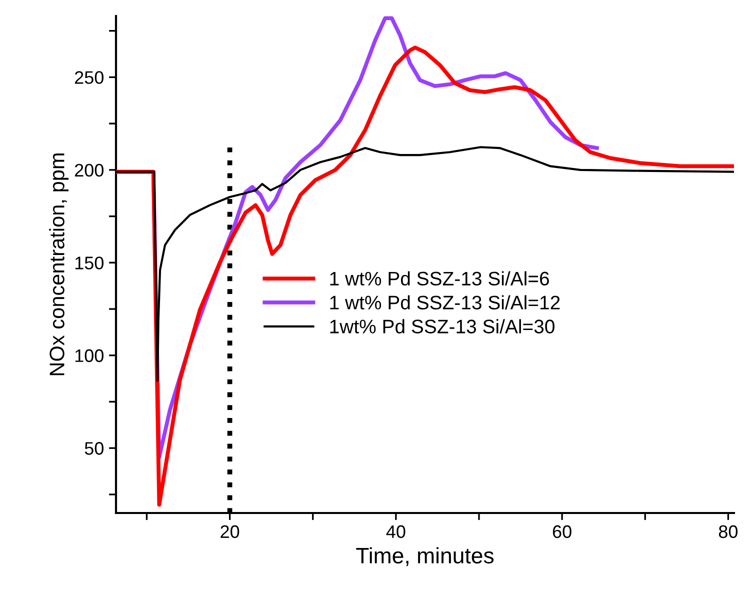 The image size is (744, 592). What do you see at coordinates (439, 278) in the screenshot?
I see `legend-label: 1 wt% Pd SSZ-13 Si/Al=6` at bounding box center [439, 278].